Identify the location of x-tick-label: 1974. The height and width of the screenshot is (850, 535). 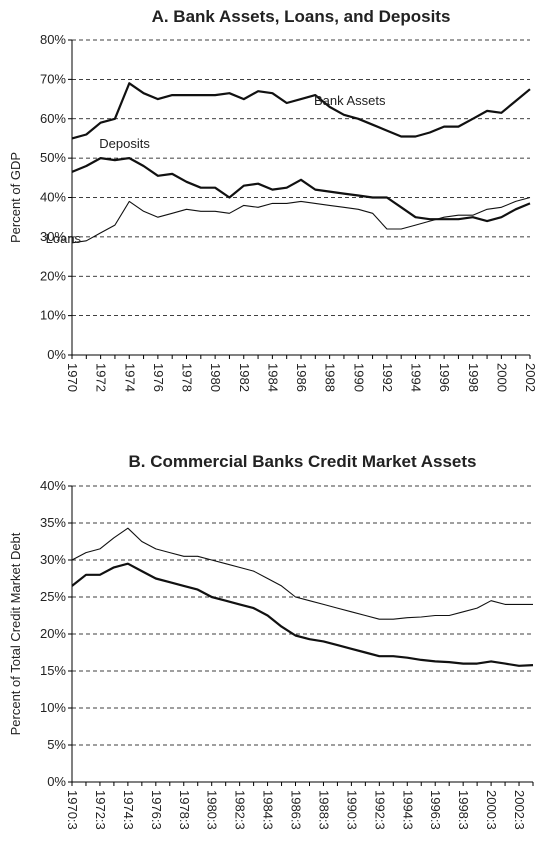
(129, 377).